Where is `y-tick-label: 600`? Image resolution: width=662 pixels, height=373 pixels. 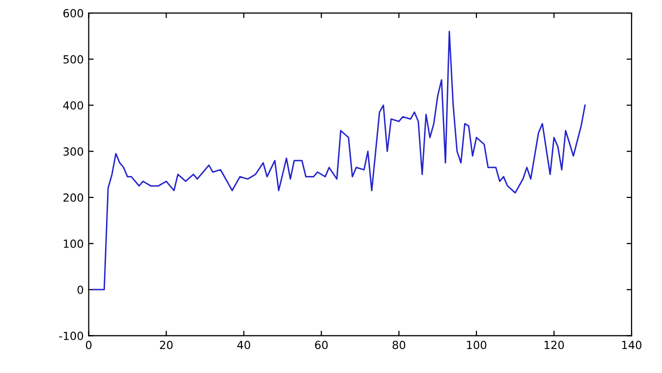
y-tick-label: 600 is located at coordinates (73, 13).